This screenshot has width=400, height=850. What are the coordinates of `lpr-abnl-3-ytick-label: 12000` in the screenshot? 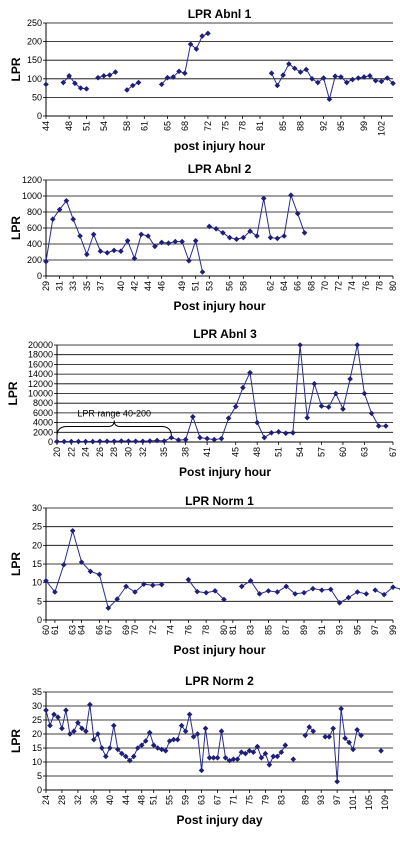 It's located at (40, 384).